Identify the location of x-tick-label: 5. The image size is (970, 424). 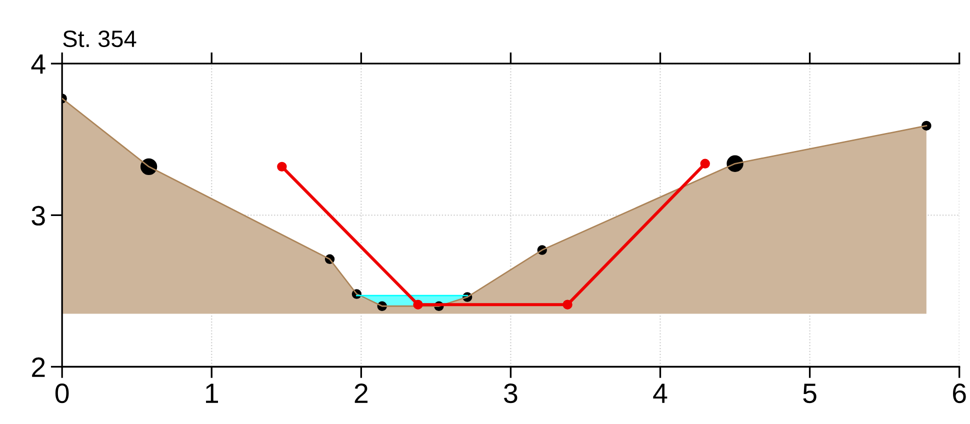
(809, 394).